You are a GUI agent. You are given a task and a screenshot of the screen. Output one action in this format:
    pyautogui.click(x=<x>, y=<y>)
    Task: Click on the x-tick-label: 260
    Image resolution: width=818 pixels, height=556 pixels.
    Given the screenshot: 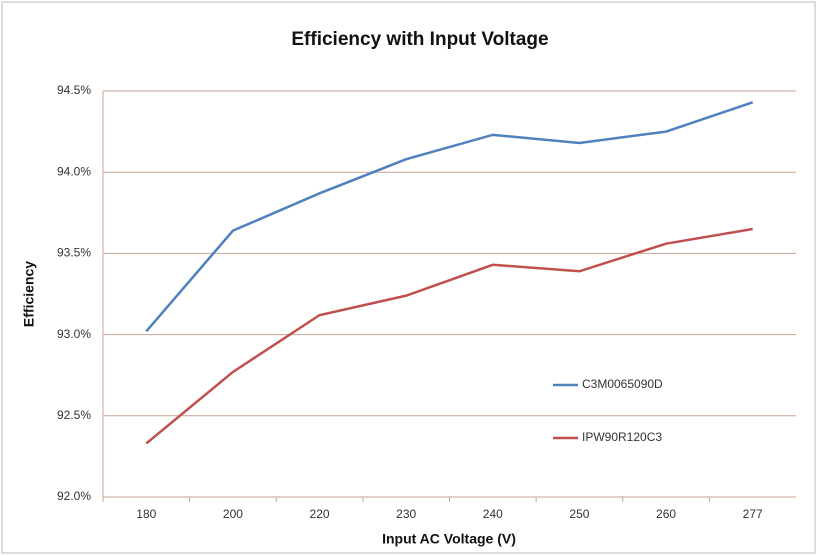 What is the action you would take?
    pyautogui.click(x=666, y=514)
    